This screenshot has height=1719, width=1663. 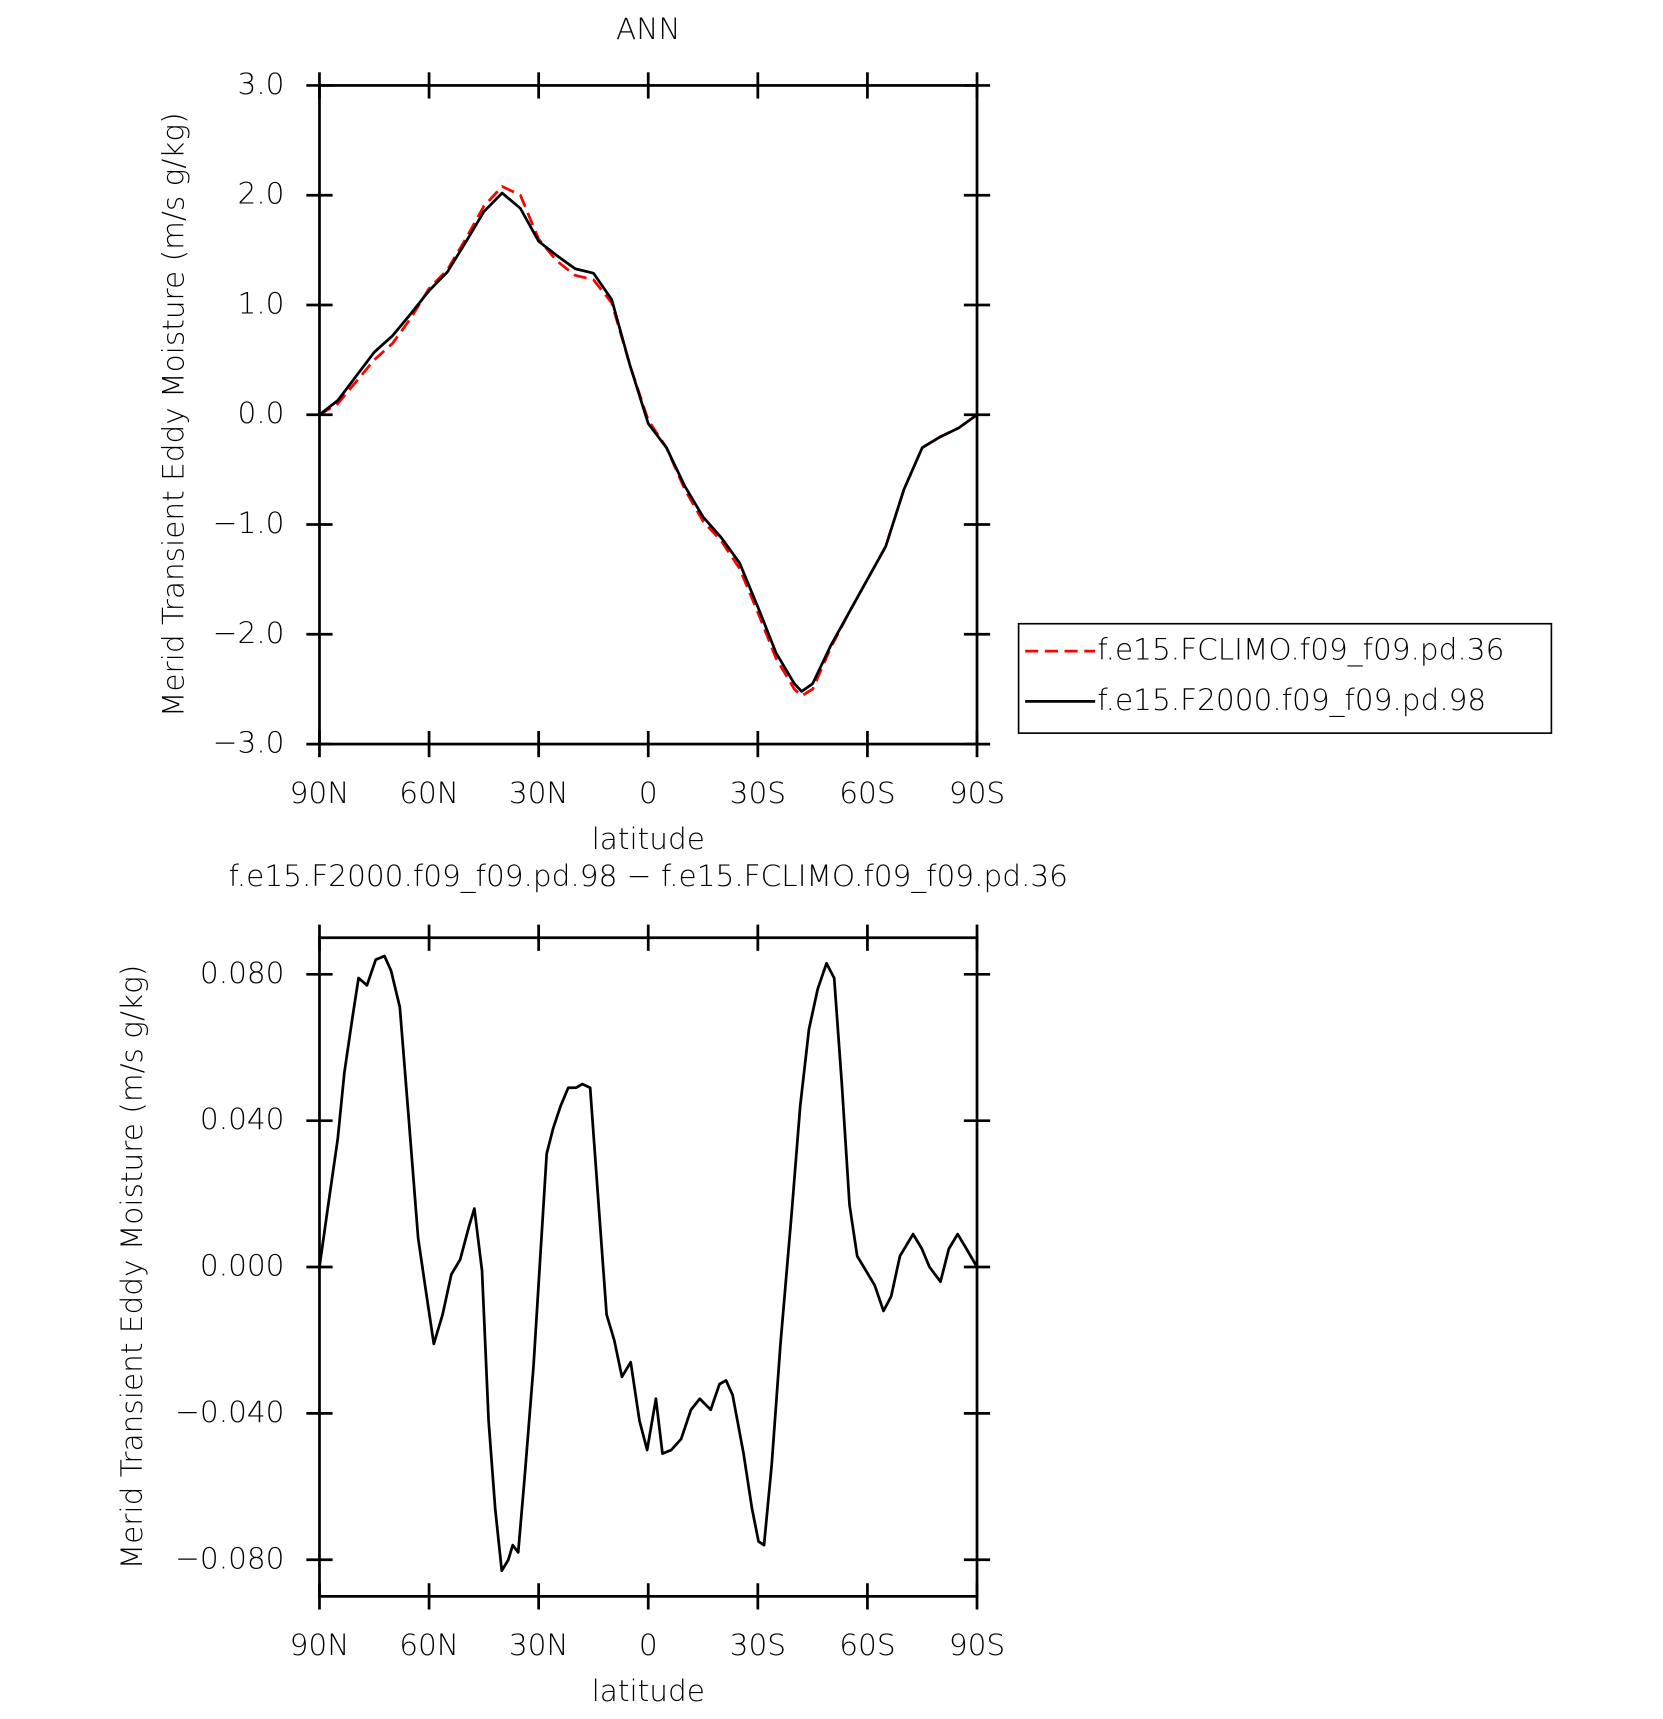 I want to click on y-tick-label: 0.0, so click(x=260, y=413).